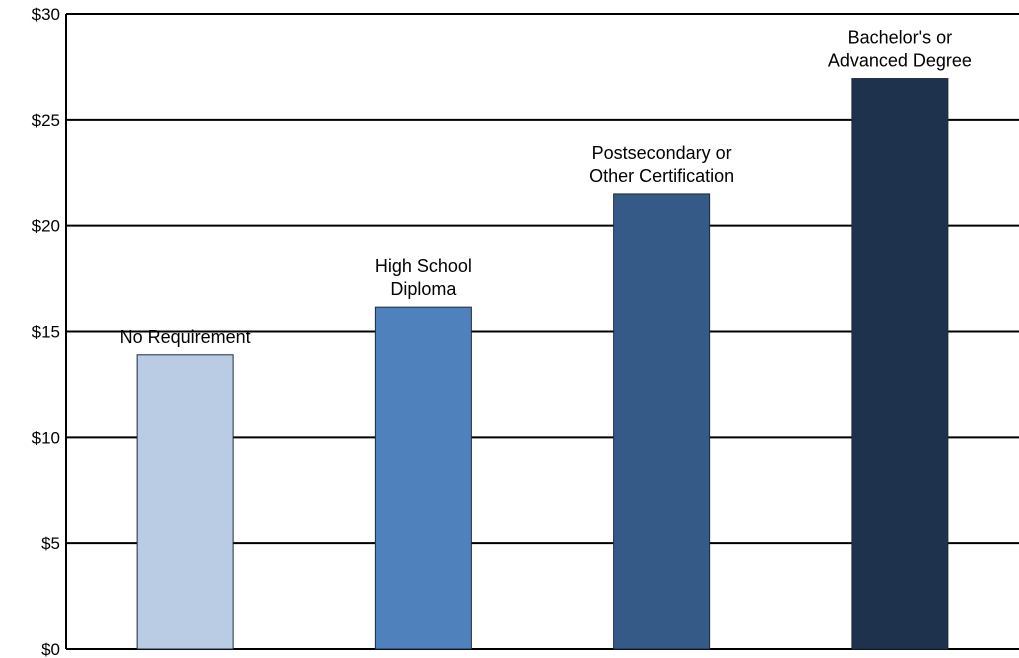 This screenshot has width=1019, height=658. What do you see at coordinates (50, 649) in the screenshot?
I see `y-tick-label: $0` at bounding box center [50, 649].